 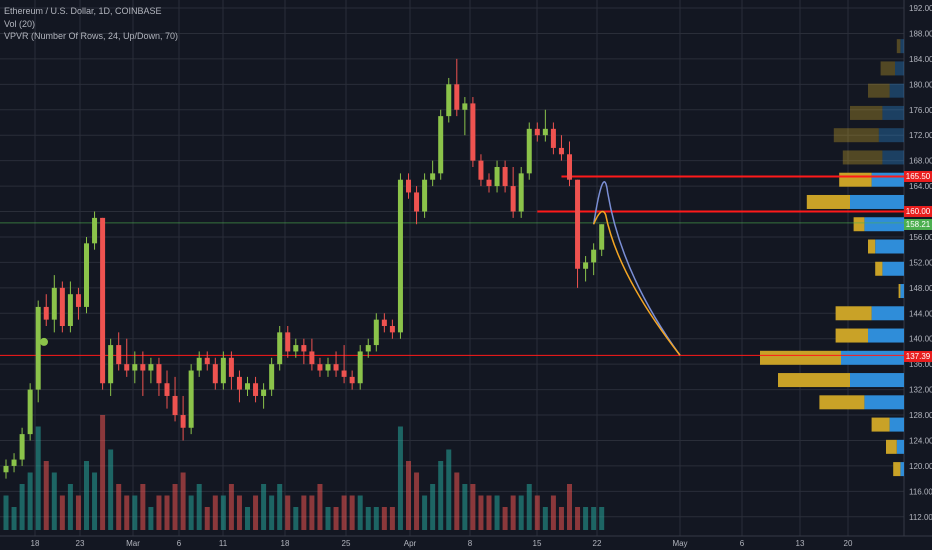 What do you see at coordinates (920, 262) in the screenshot?
I see `price-tick-label: 152.00` at bounding box center [920, 262].